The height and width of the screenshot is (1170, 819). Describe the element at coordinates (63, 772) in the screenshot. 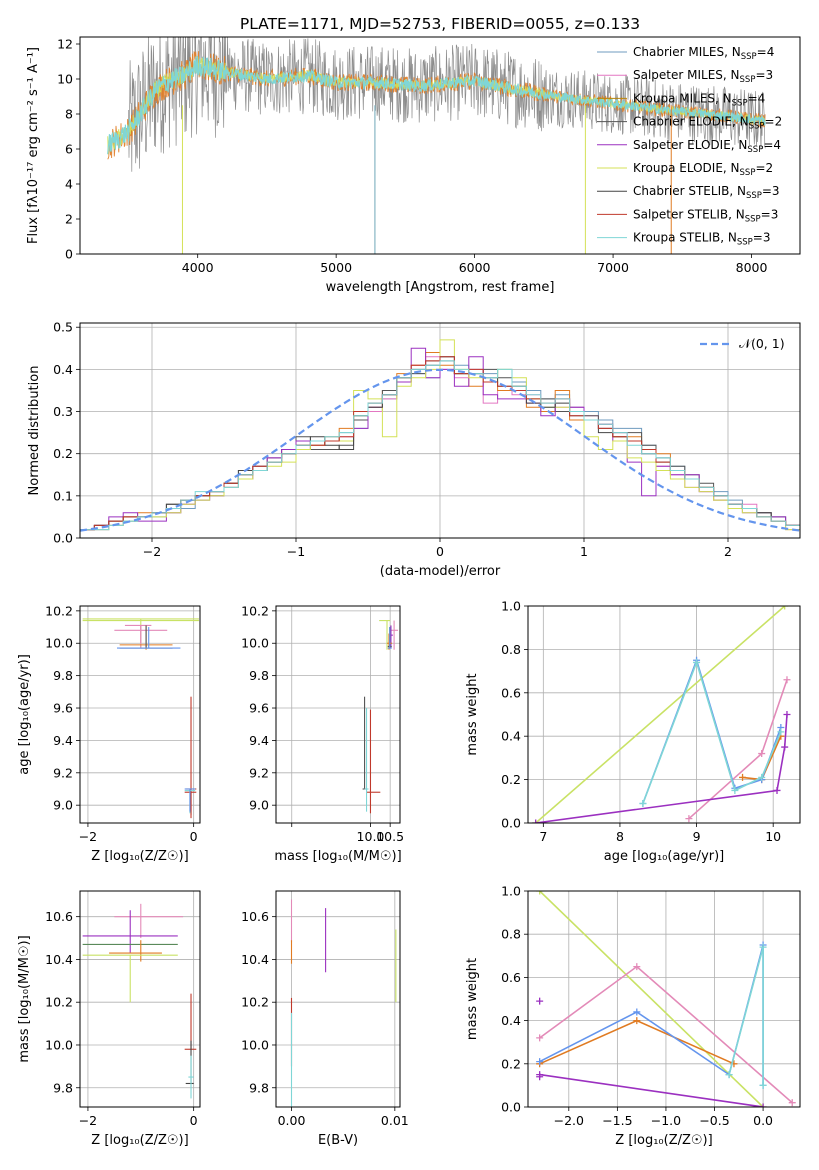

I see `y-tick-label: 9.2` at that location.